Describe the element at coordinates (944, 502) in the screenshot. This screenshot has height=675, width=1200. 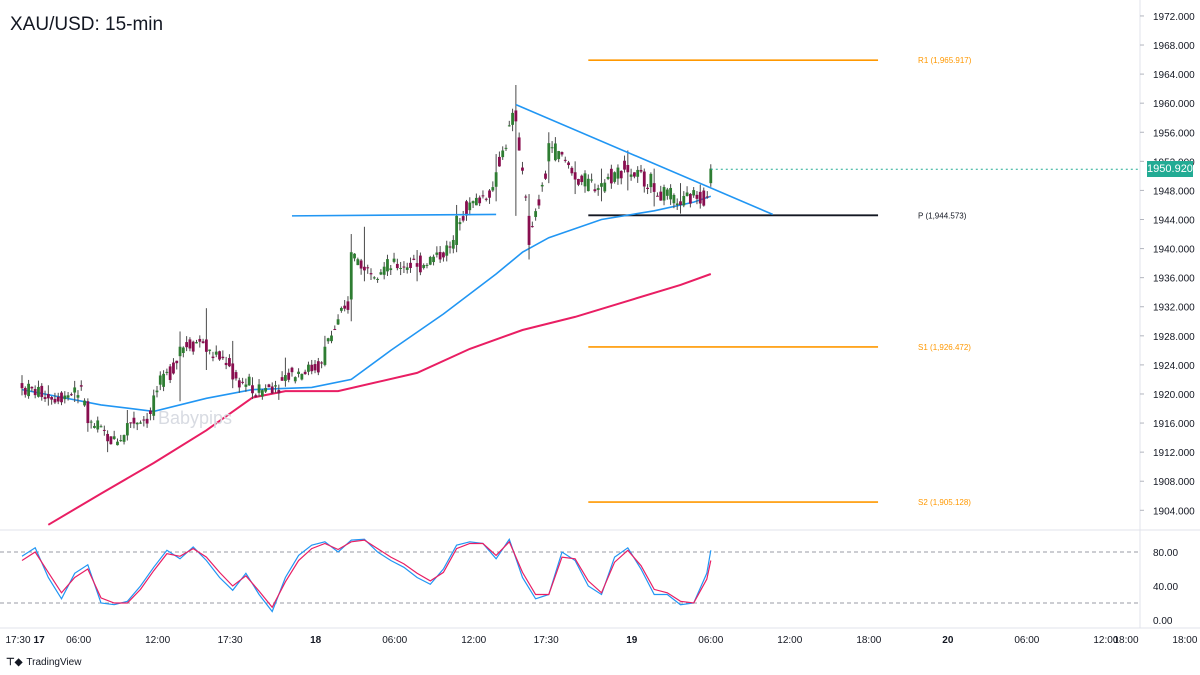
I see `pivot-label: S2 (1,905.128)` at that location.